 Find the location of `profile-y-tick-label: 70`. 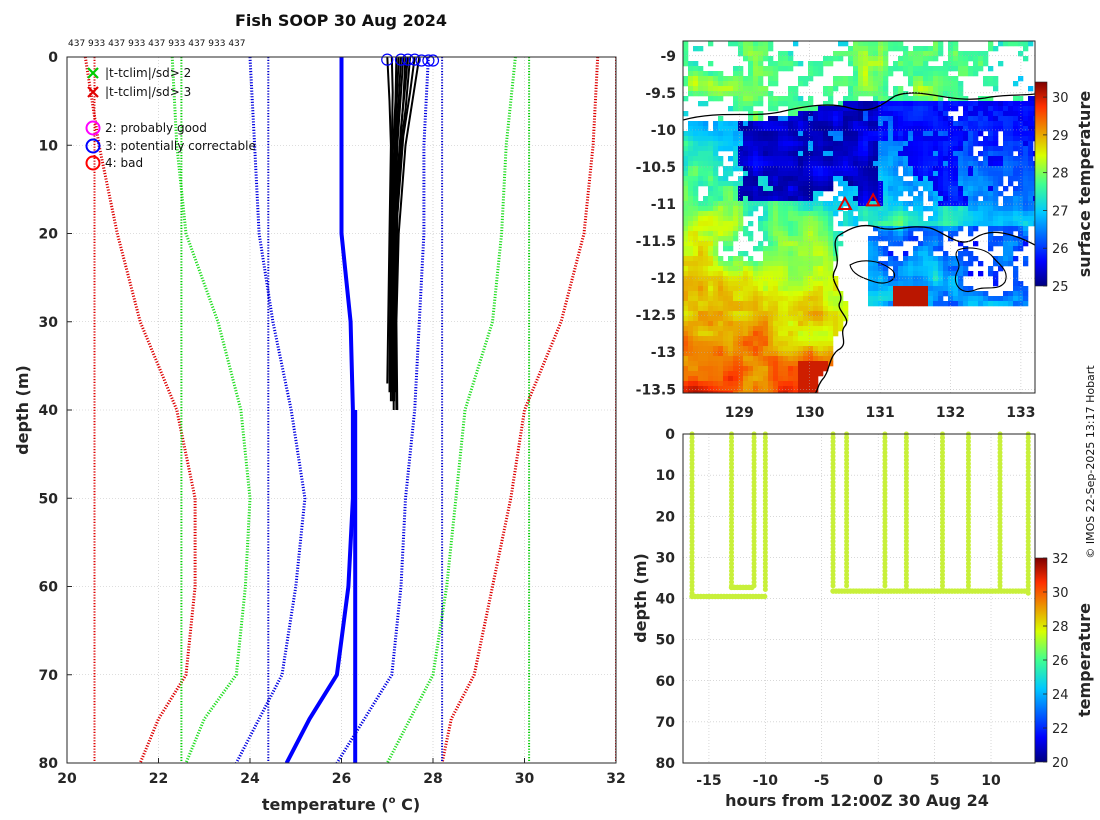

profile-y-tick-label: 70 is located at coordinates (49, 676).